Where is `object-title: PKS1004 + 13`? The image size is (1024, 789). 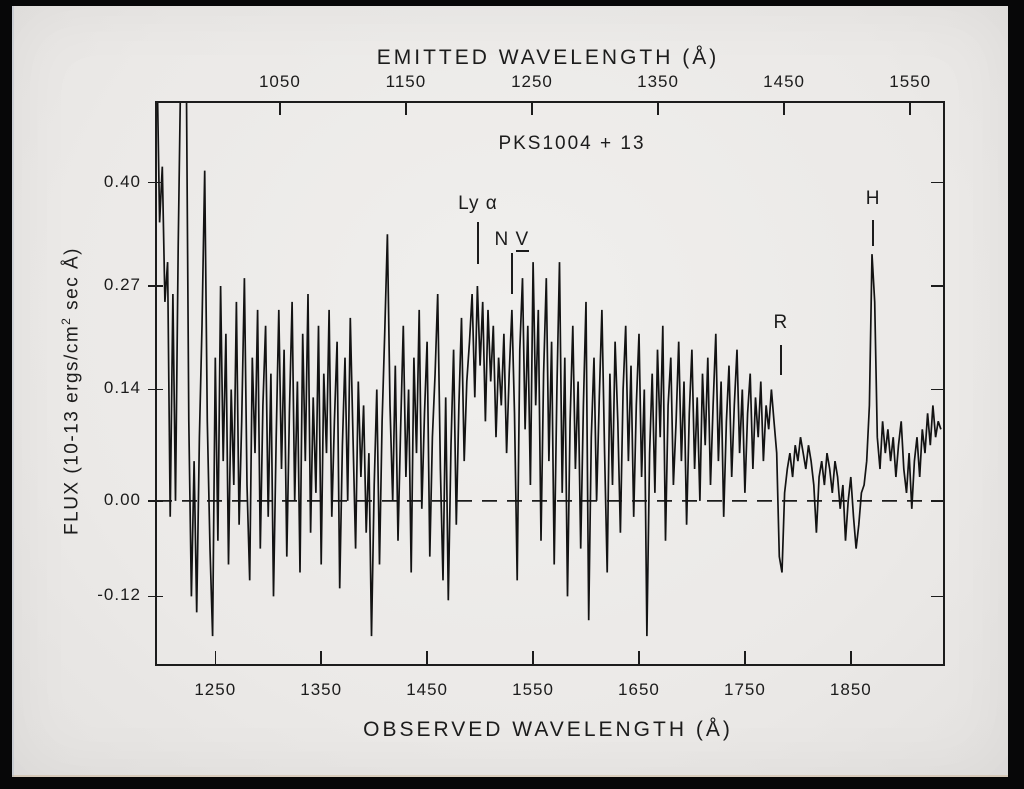
object-title: PKS1004 + 13 is located at coordinates (572, 143).